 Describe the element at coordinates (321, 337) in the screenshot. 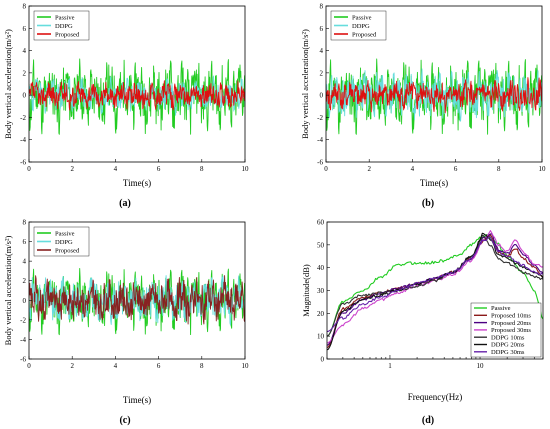

I see `y-tick-label: 10` at that location.